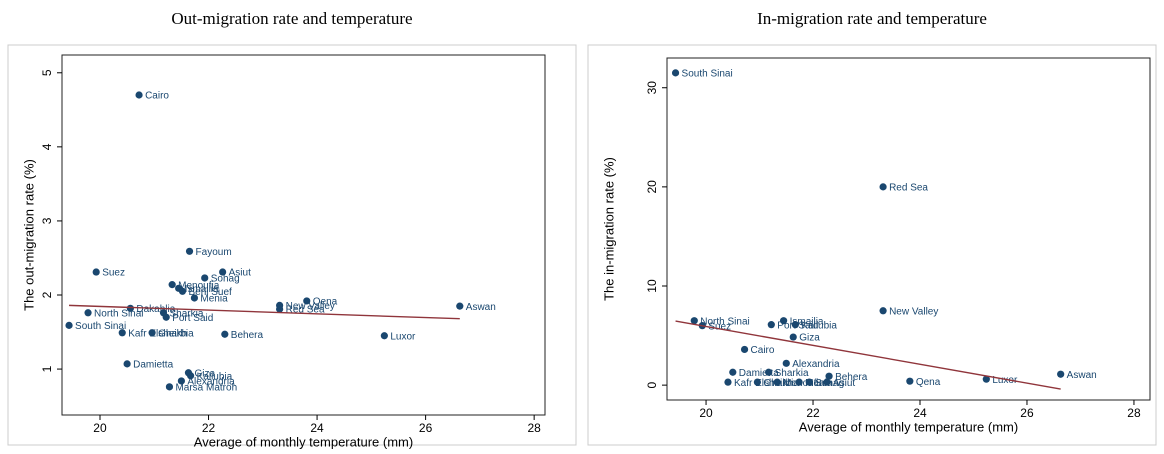 This screenshot has width=1164, height=454. Describe the element at coordinates (47, 294) in the screenshot. I see `y-tick-label: 2` at that location.